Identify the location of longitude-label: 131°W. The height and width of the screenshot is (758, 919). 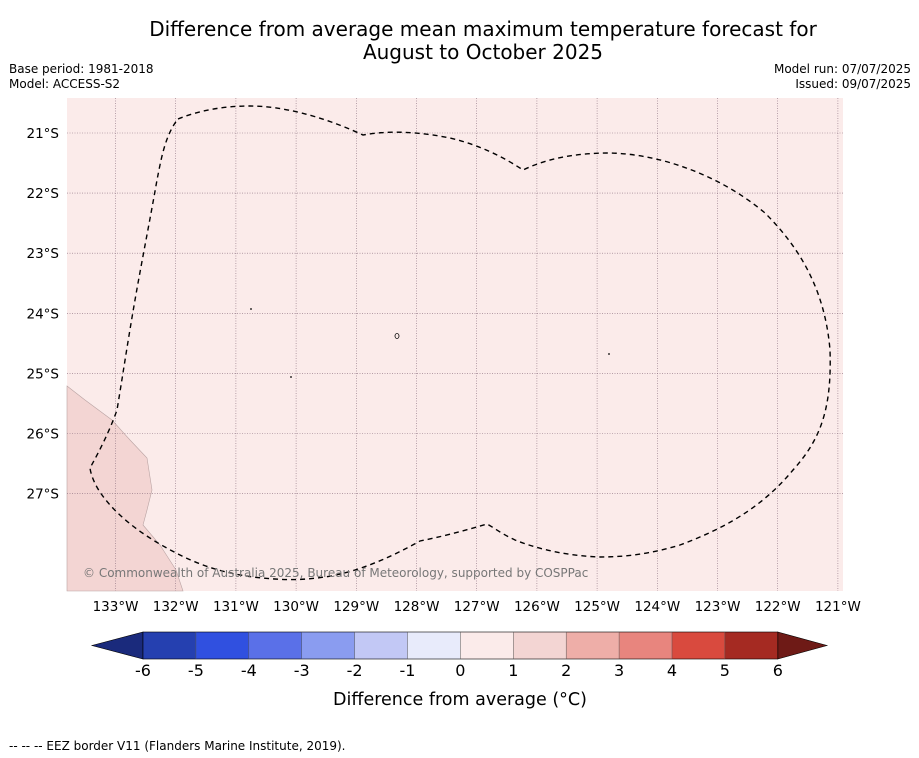
(236, 607).